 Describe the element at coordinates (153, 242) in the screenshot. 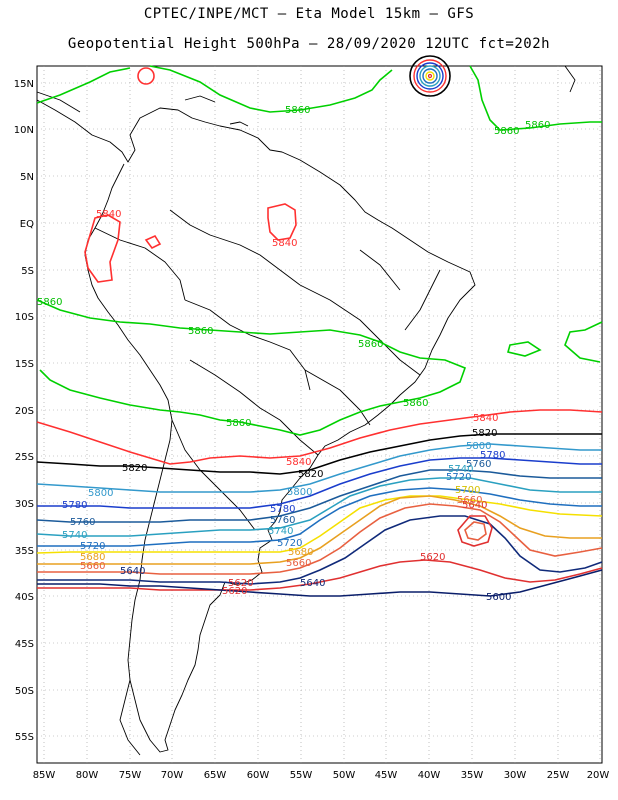

I see `contour-5840-small` at that location.